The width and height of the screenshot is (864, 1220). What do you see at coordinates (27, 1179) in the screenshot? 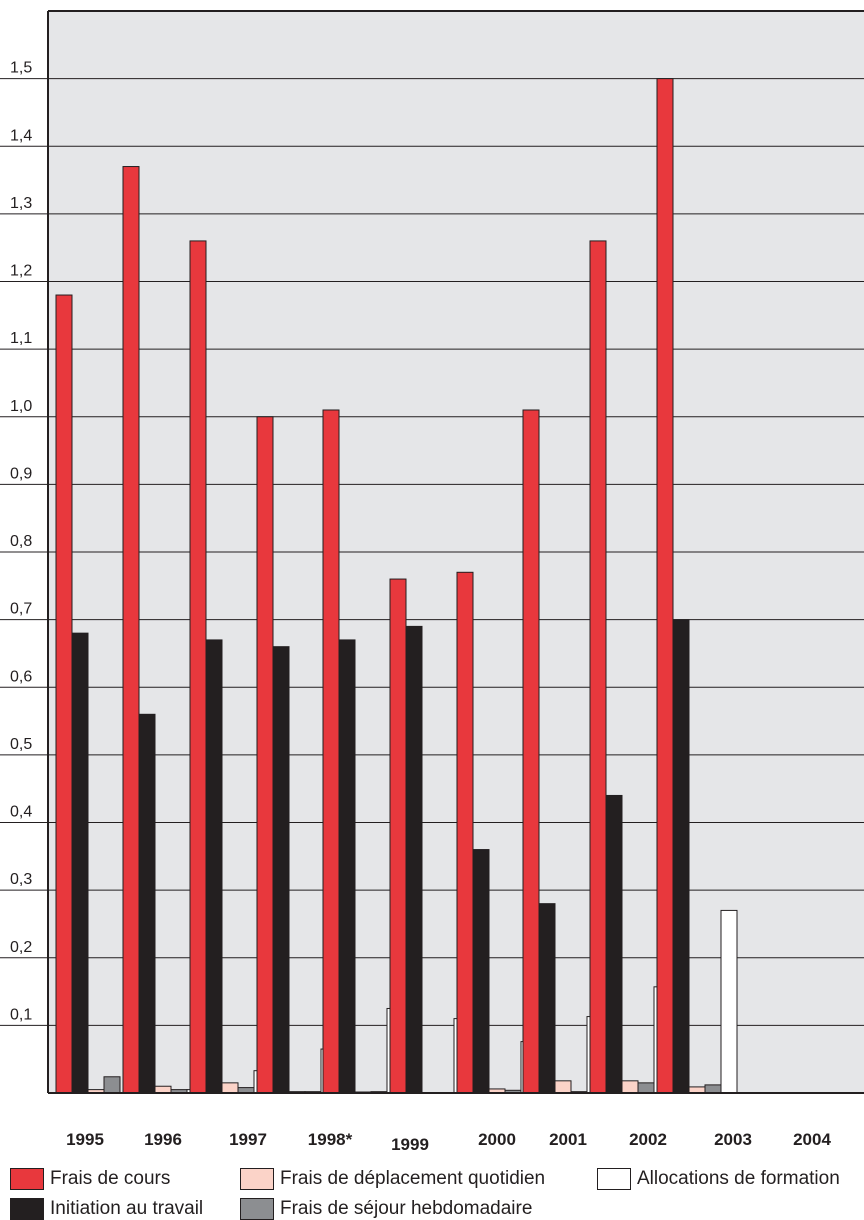
I see `legend-swatch-frais-de-cours` at bounding box center [27, 1179].